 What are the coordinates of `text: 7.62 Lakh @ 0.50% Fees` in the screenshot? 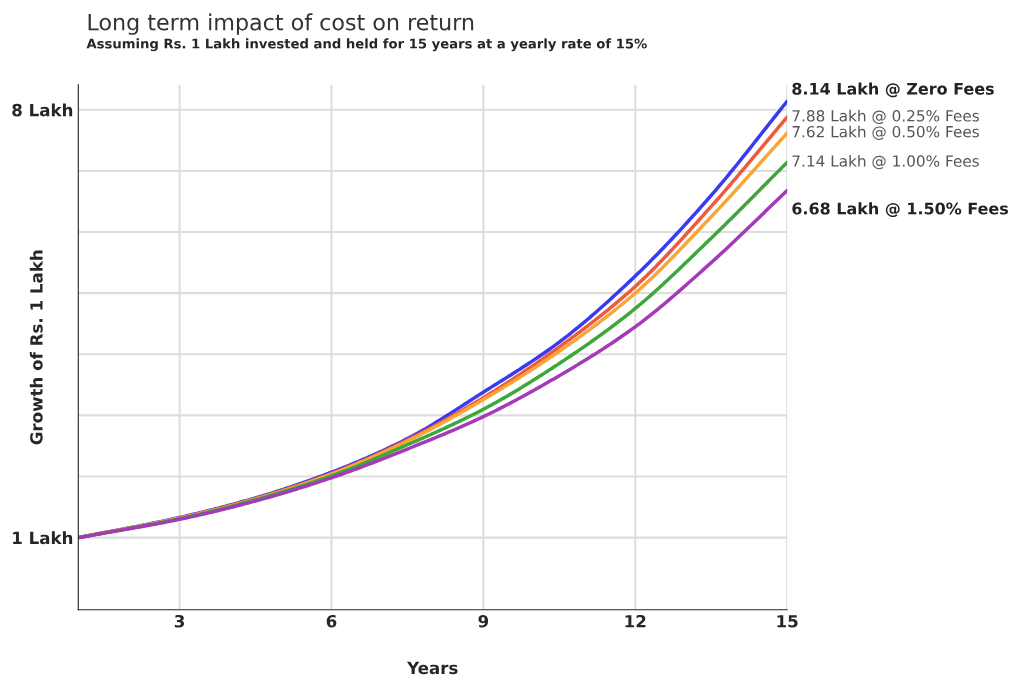 It's located at (885, 132).